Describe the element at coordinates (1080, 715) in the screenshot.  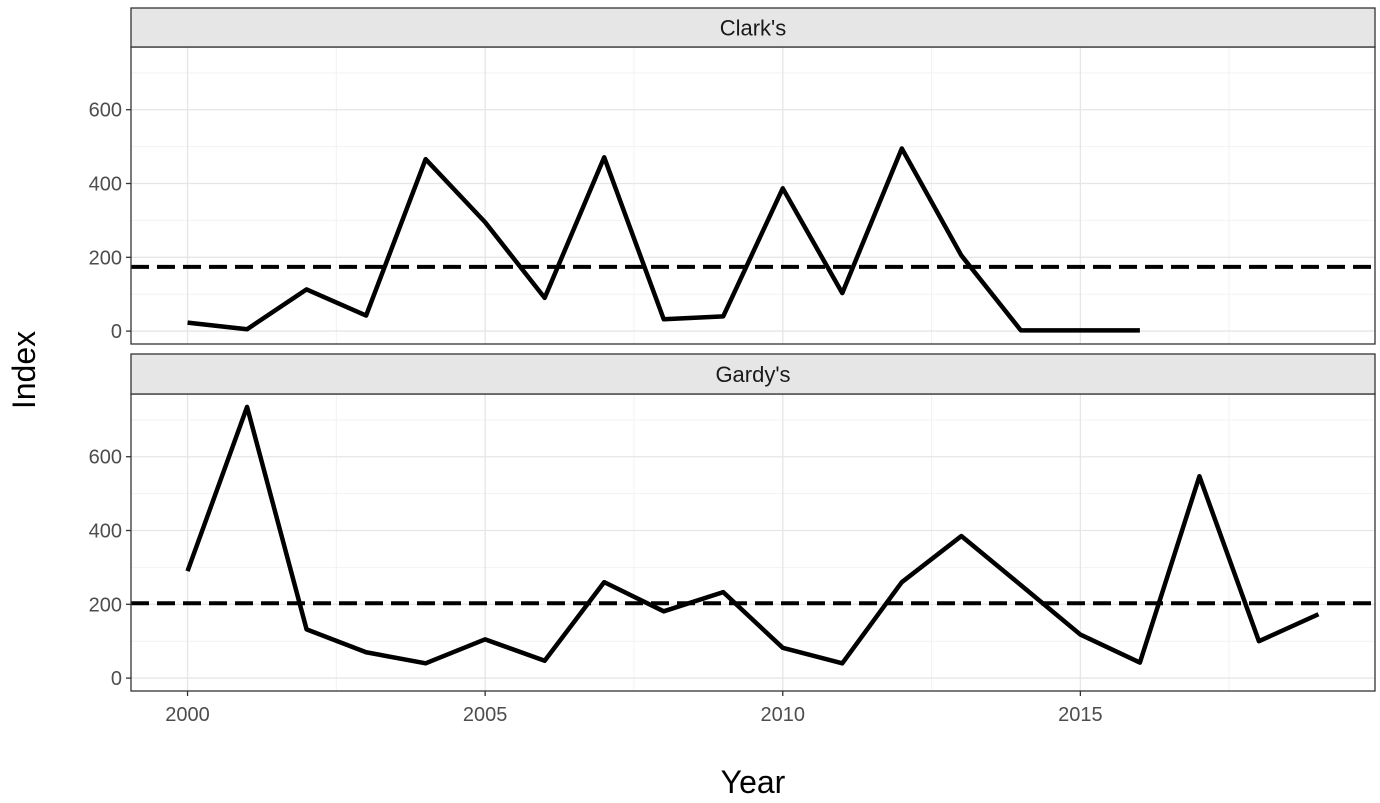
I see `x-tick-label: 2015` at that location.